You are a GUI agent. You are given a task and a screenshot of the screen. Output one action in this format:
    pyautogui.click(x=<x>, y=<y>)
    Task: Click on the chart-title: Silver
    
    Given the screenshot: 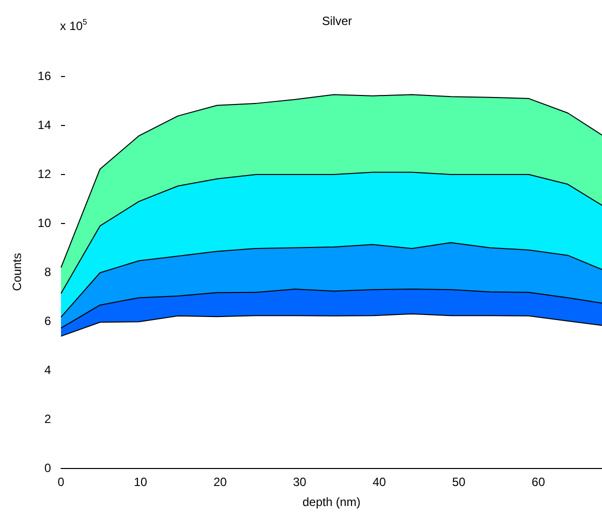 What is the action you would take?
    pyautogui.click(x=337, y=21)
    